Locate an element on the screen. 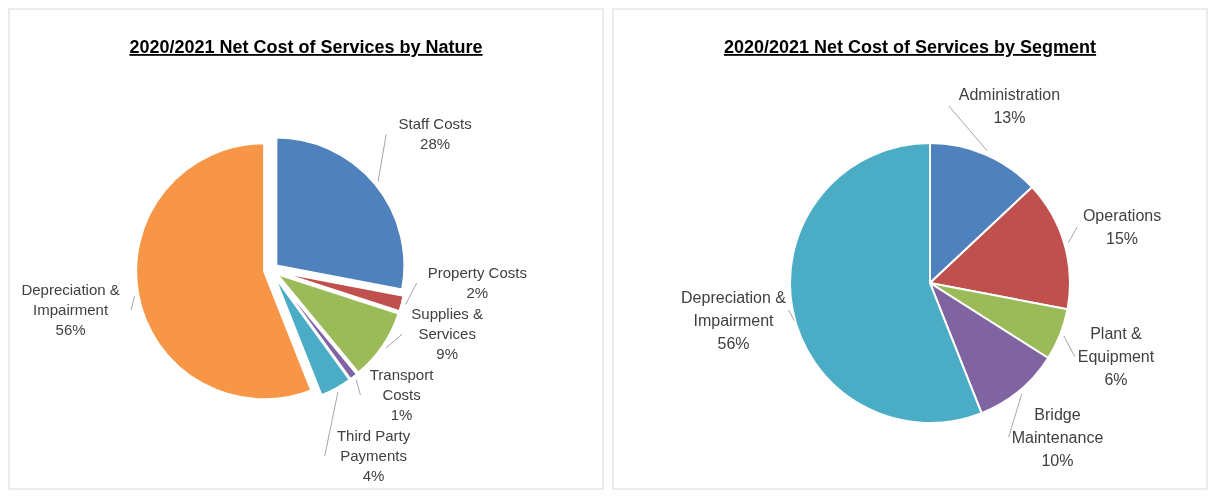 The image size is (1210, 497). slice-label: Operations is located at coordinates (1122, 216).